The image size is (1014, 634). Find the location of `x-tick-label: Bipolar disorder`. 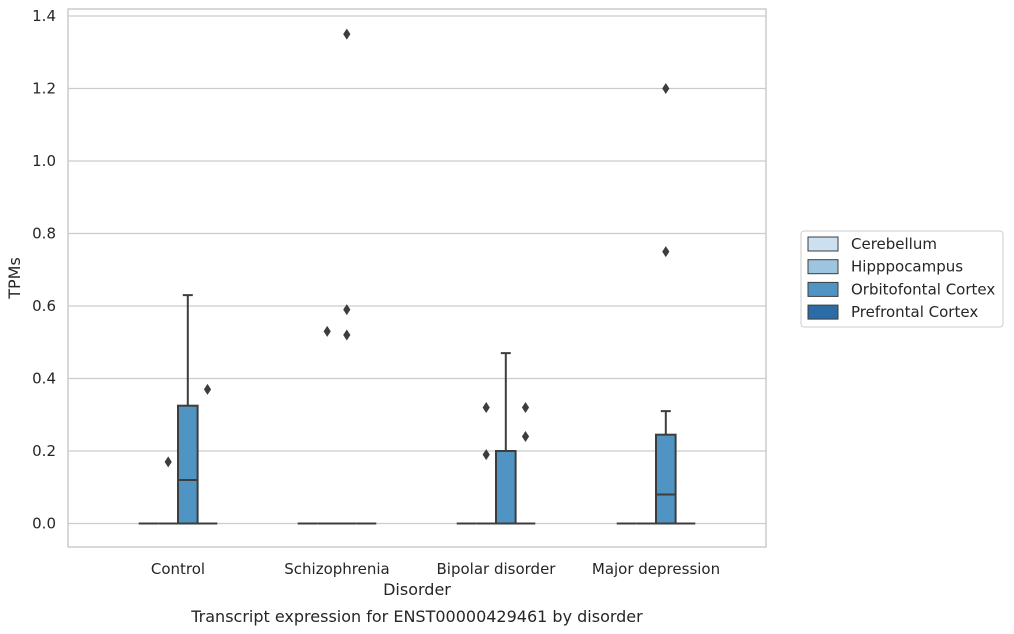

x-tick-label: Bipolar disorder is located at coordinates (497, 569).